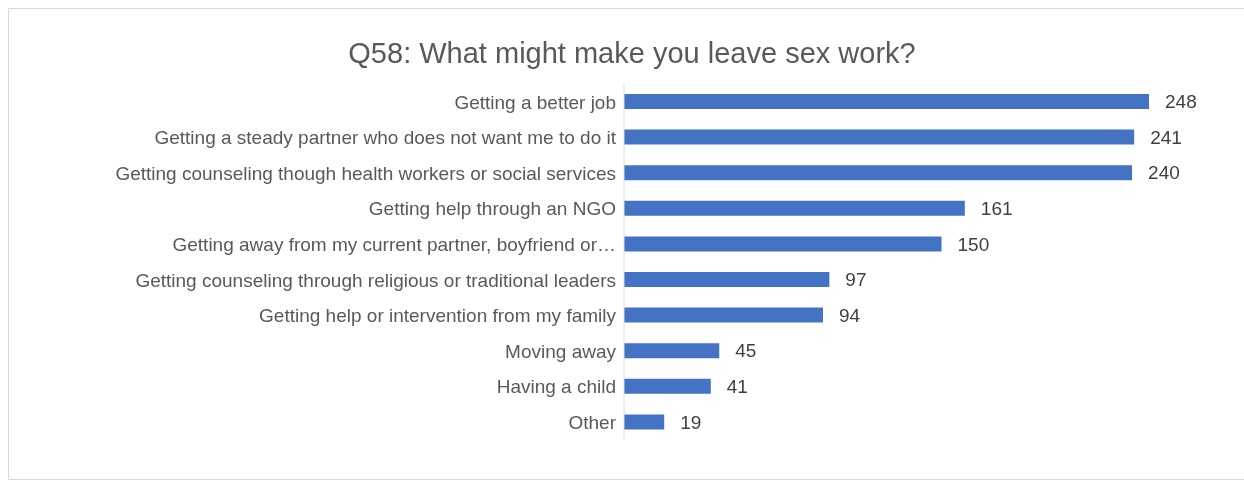 Image resolution: width=1244 pixels, height=491 pixels. What do you see at coordinates (737, 387) in the screenshot?
I see `data-label: 41` at bounding box center [737, 387].